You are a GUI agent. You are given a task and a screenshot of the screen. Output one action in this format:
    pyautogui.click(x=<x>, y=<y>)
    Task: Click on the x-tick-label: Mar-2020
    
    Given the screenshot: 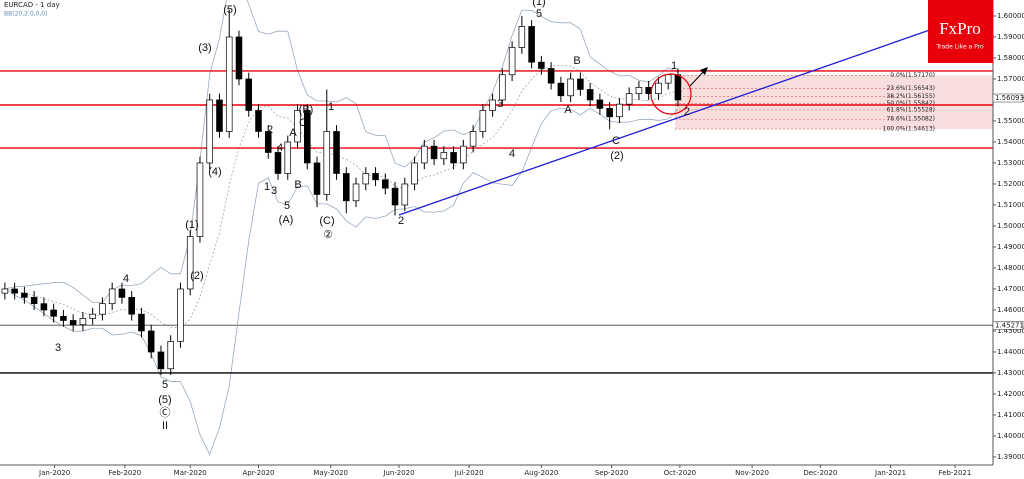 What is the action you would take?
    pyautogui.click(x=190, y=473)
    